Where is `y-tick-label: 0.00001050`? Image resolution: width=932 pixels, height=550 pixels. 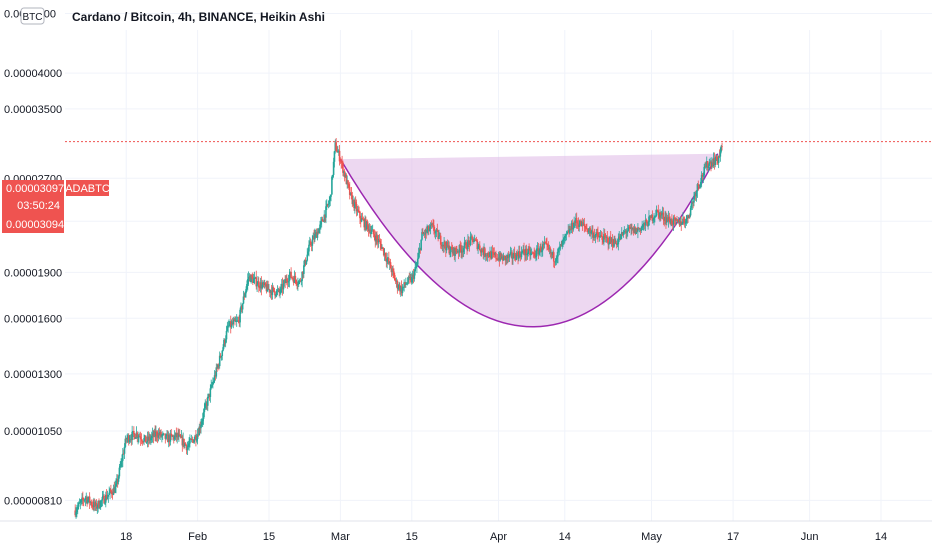
y-tick-label: 0.00001050 is located at coordinates (33, 432).